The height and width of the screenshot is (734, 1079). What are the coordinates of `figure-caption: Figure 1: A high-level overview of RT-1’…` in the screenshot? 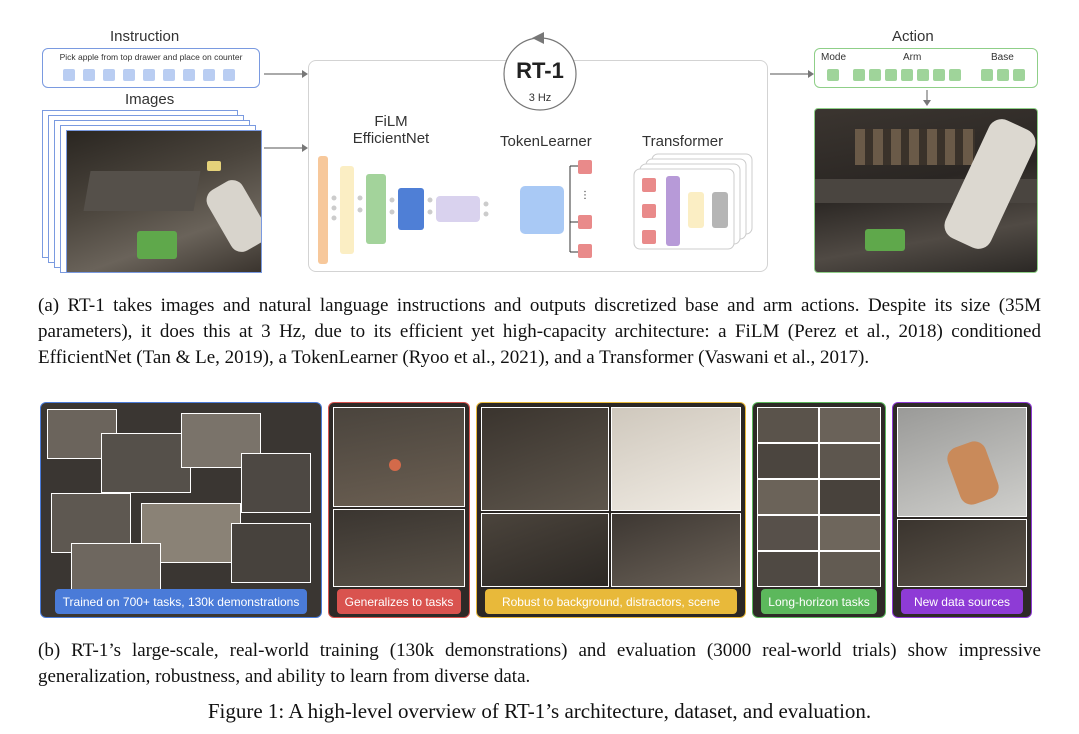 It's located at (539, 711).